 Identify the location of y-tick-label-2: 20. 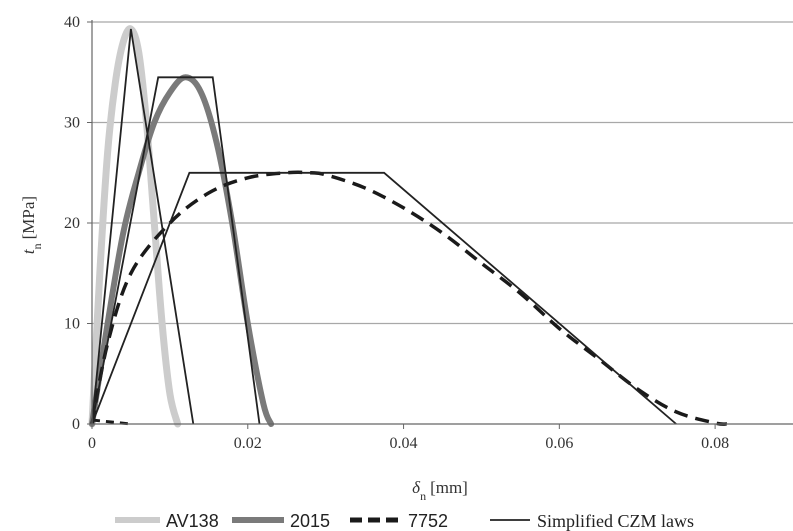
(72, 223).